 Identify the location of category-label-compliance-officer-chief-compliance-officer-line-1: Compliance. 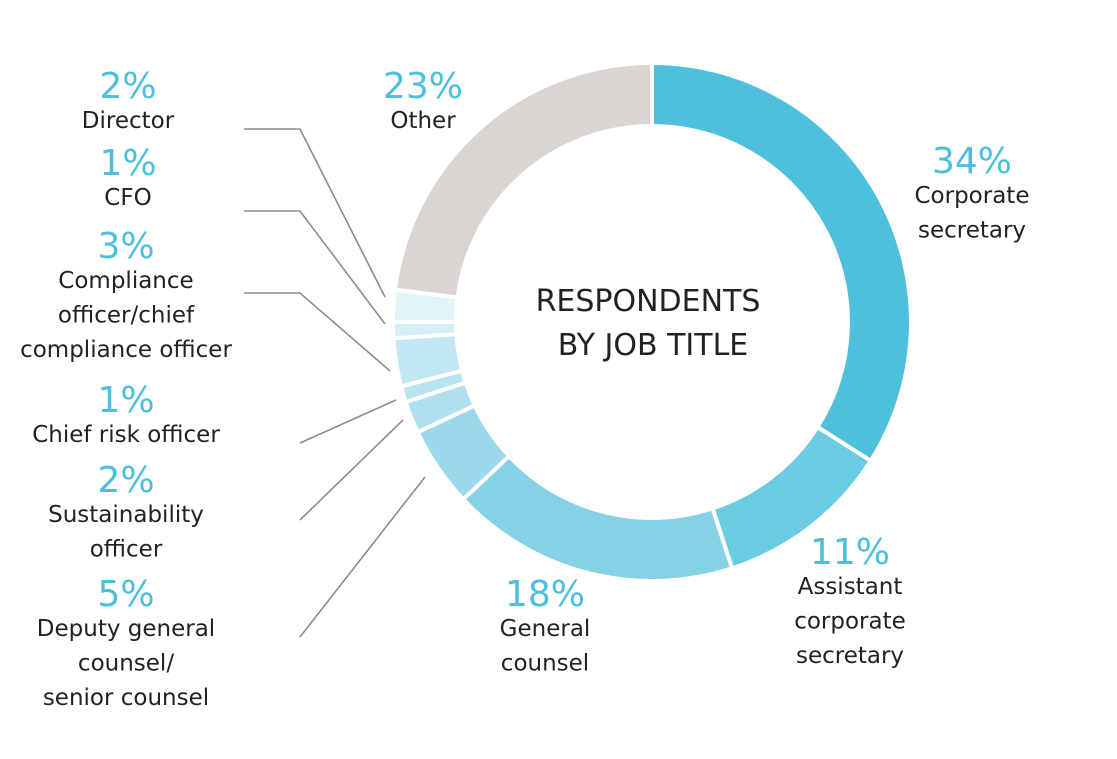
(125, 281).